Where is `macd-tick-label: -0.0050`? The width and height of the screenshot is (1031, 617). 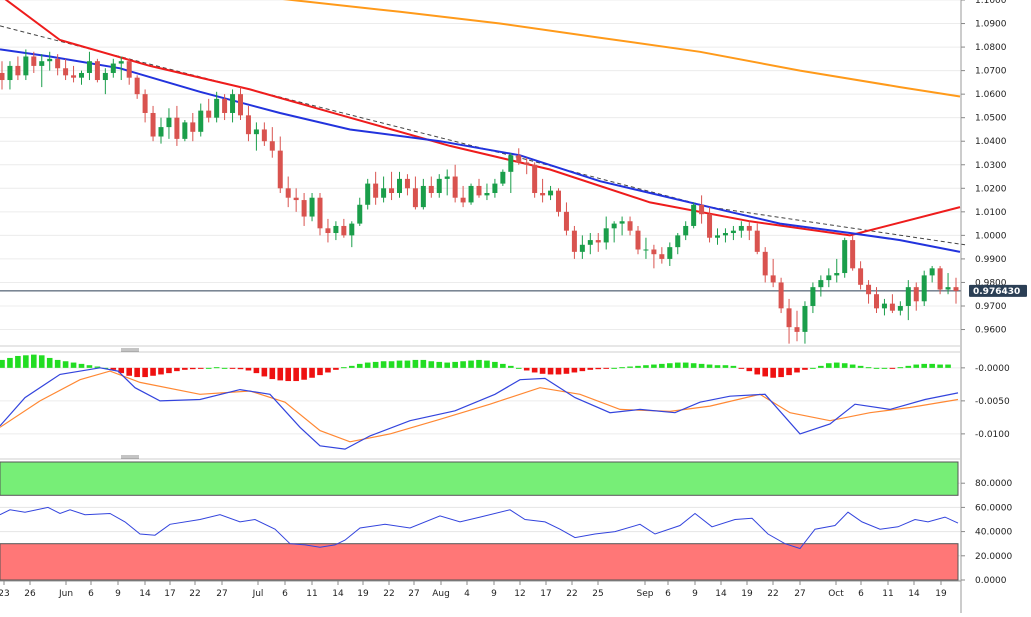
macd-tick-label: -0.0050 is located at coordinates (992, 402).